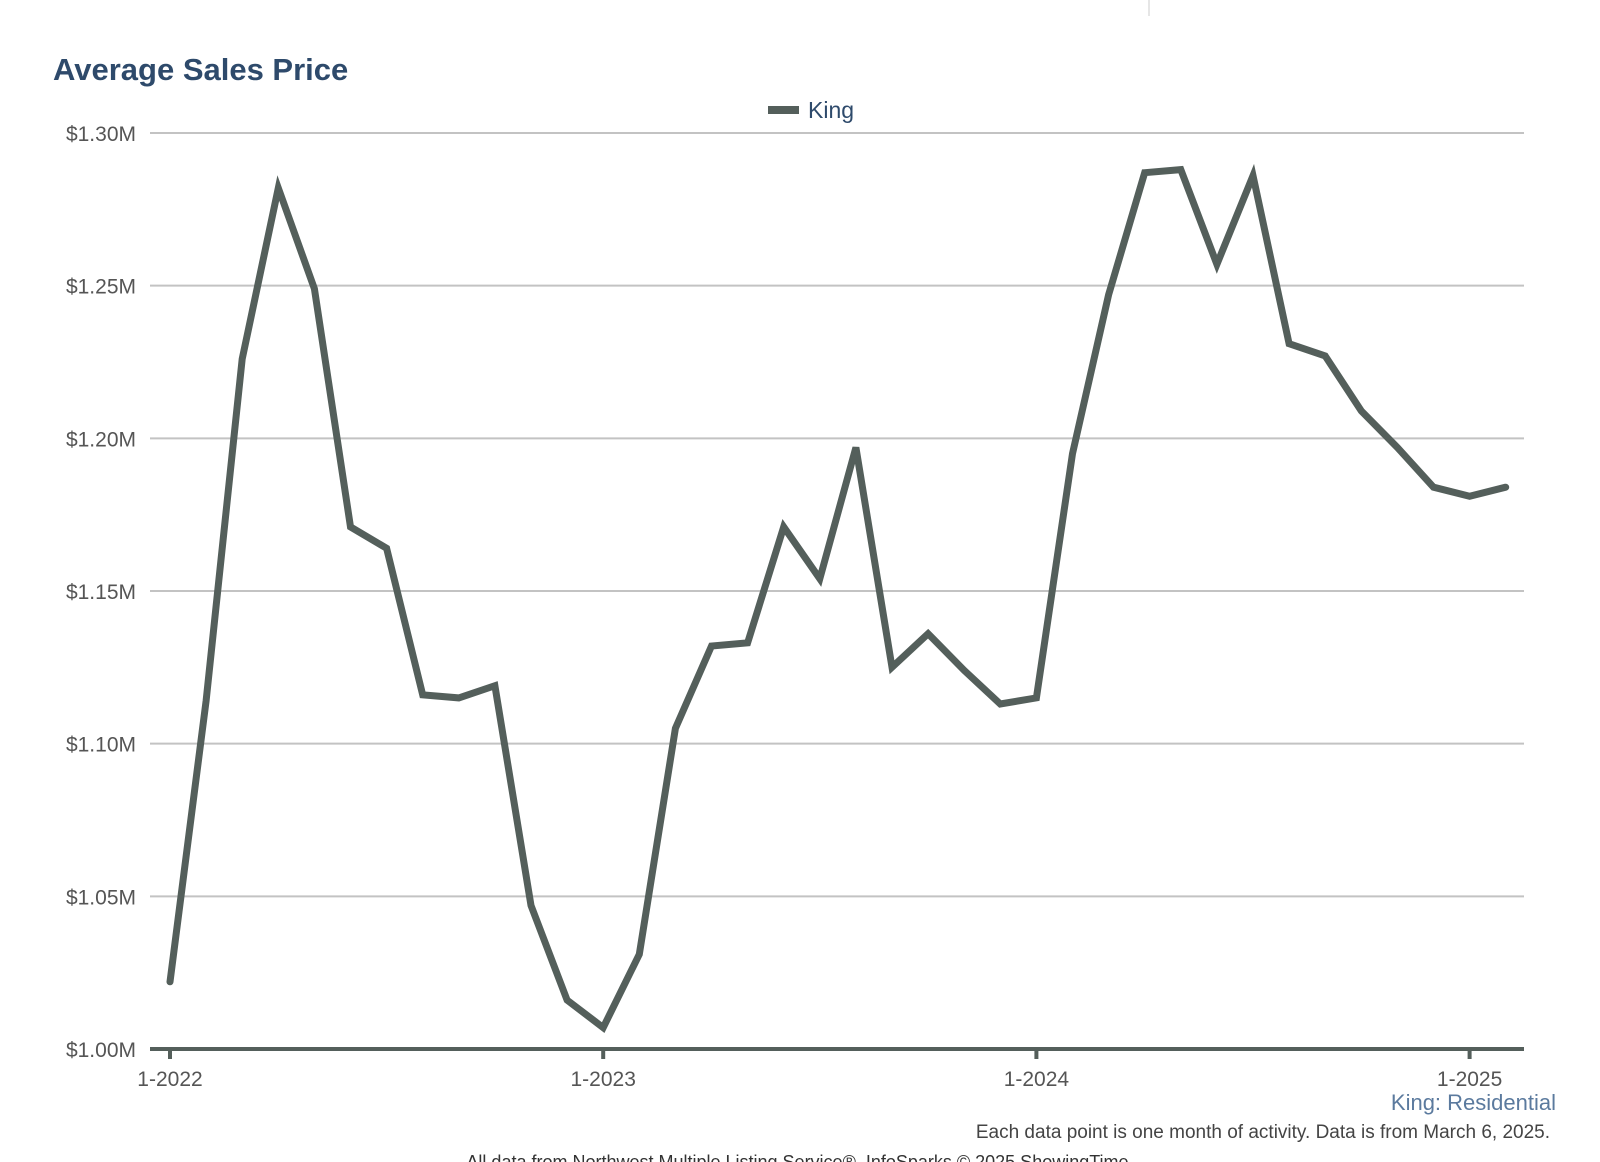 The width and height of the screenshot is (1600, 1162). What do you see at coordinates (1037, 1079) in the screenshot?
I see `x-tick-label: 1-2024` at bounding box center [1037, 1079].